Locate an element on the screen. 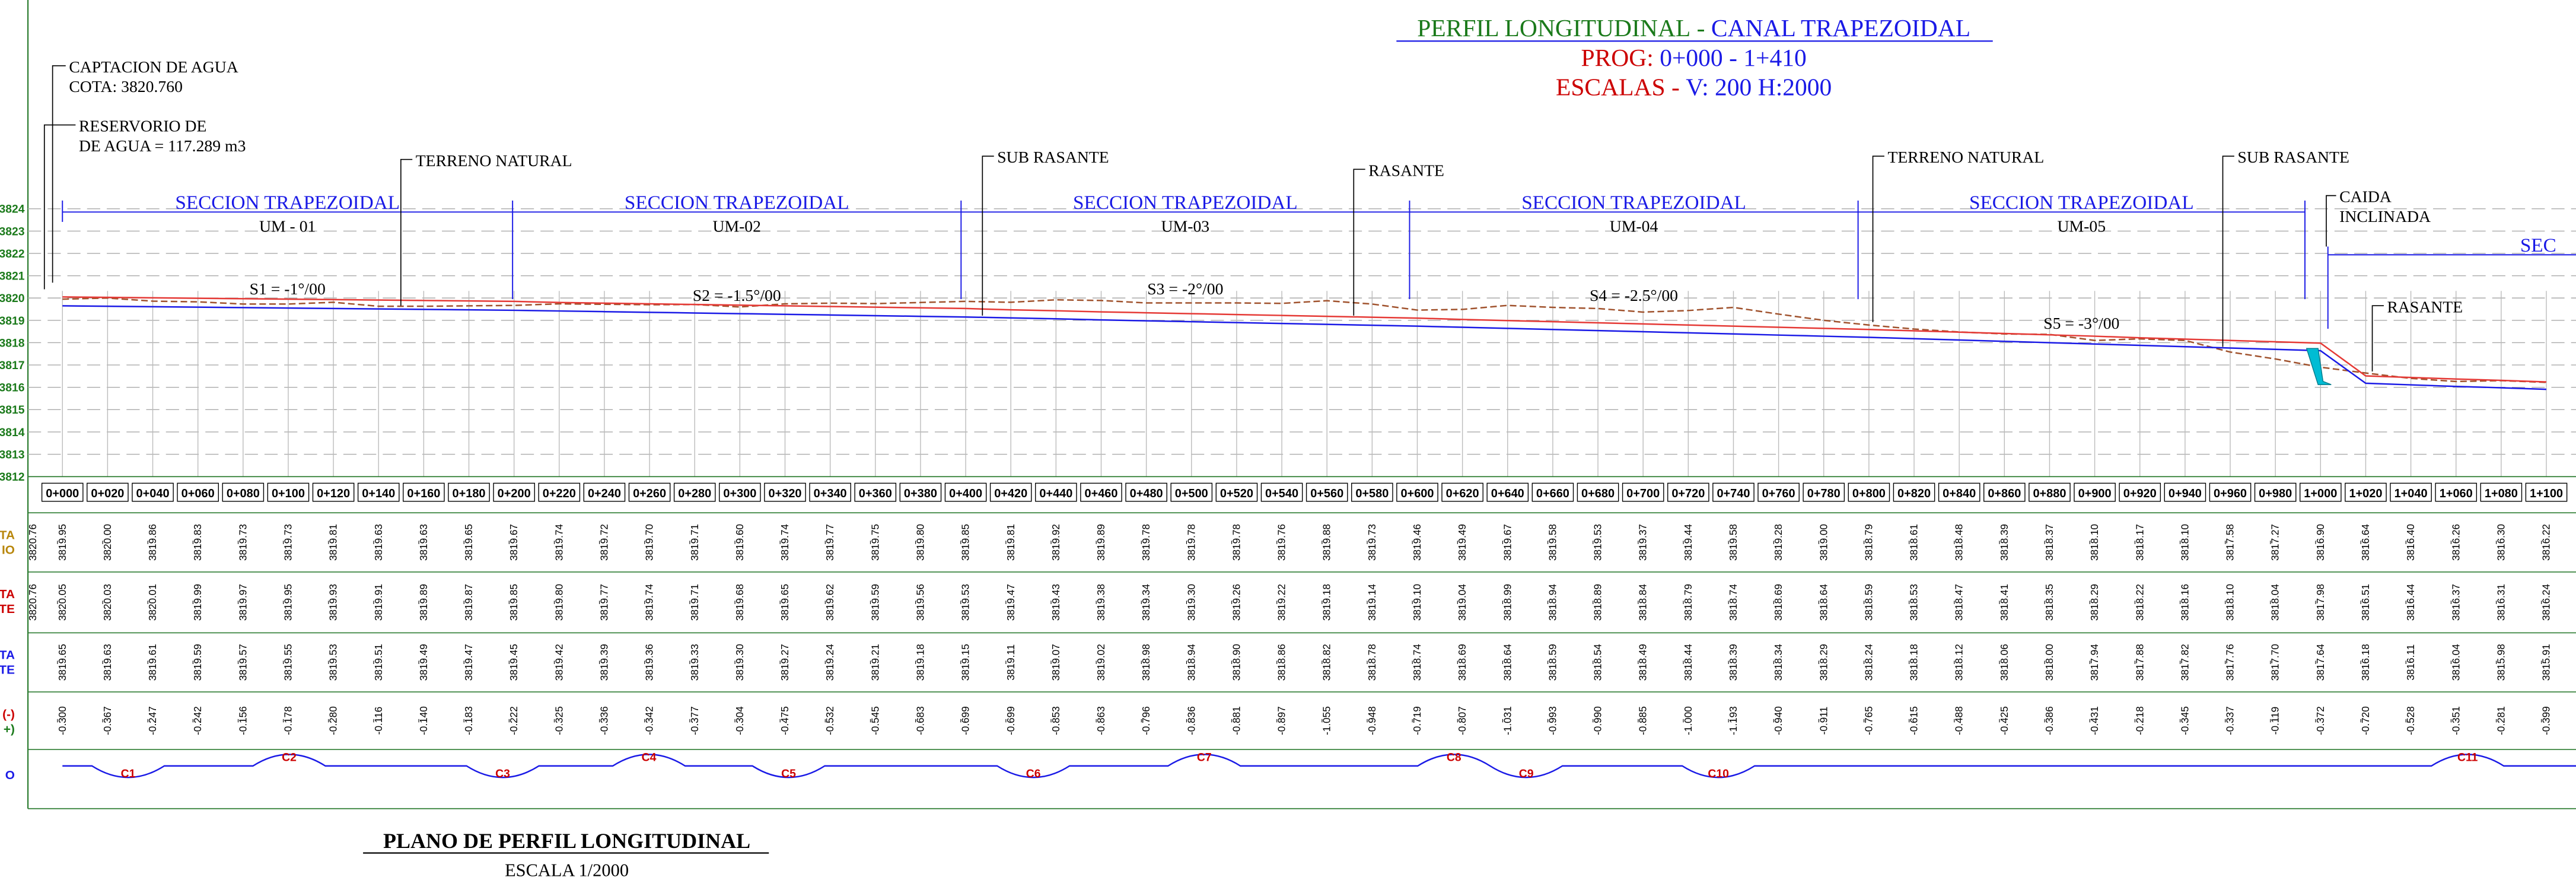 The image size is (2576, 880). station-label: 0+360 is located at coordinates (875, 493).